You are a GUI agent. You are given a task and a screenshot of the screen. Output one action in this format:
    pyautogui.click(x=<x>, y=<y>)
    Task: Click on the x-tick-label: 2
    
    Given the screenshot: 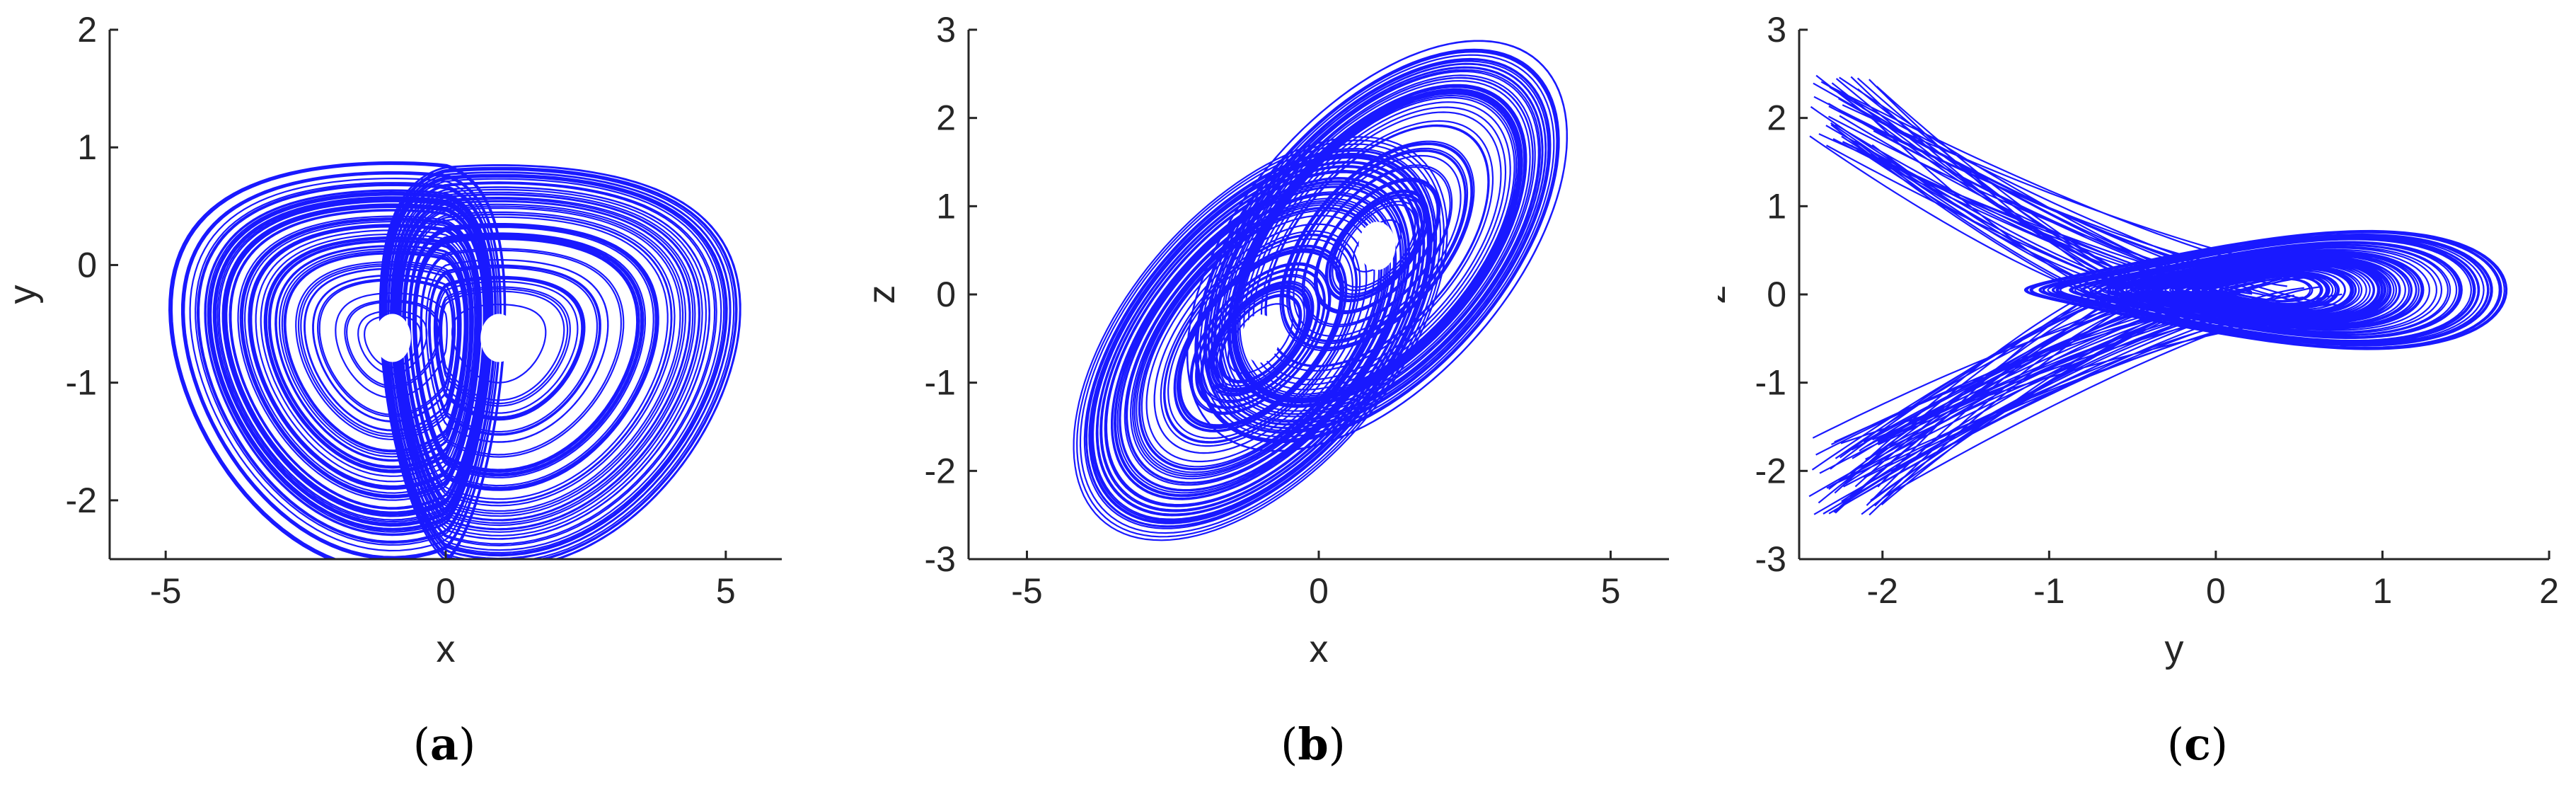 What is the action you would take?
    pyautogui.click(x=2549, y=591)
    